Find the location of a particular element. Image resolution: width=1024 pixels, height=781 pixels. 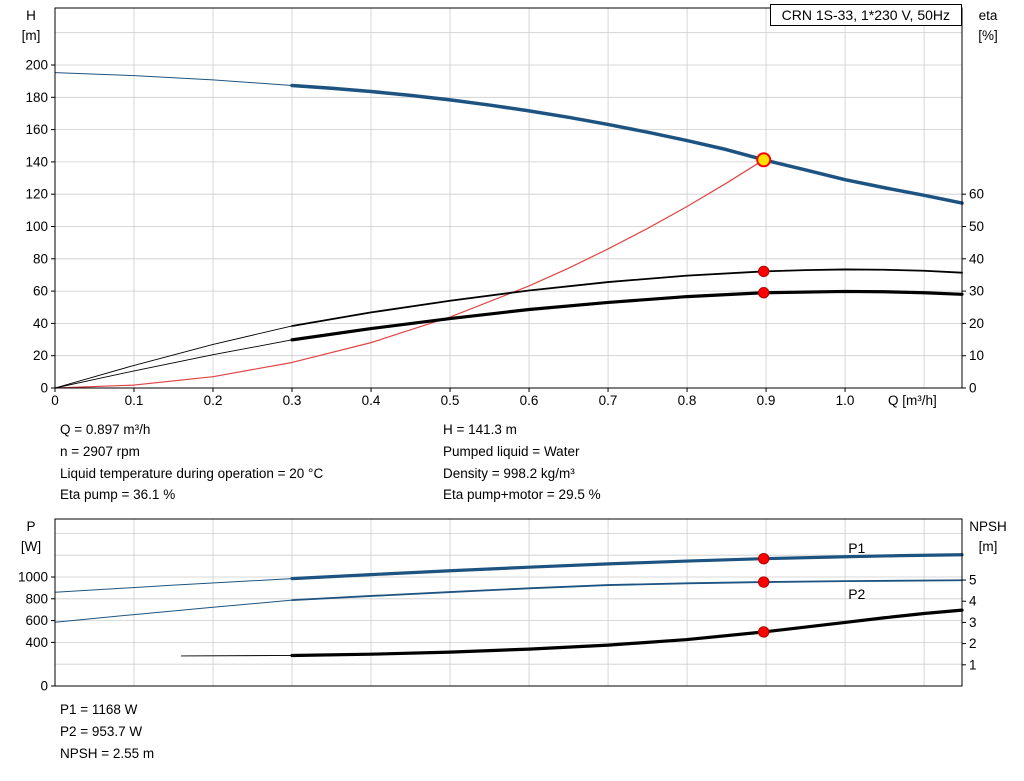

y-right-tick-label: 30 is located at coordinates (976, 291).